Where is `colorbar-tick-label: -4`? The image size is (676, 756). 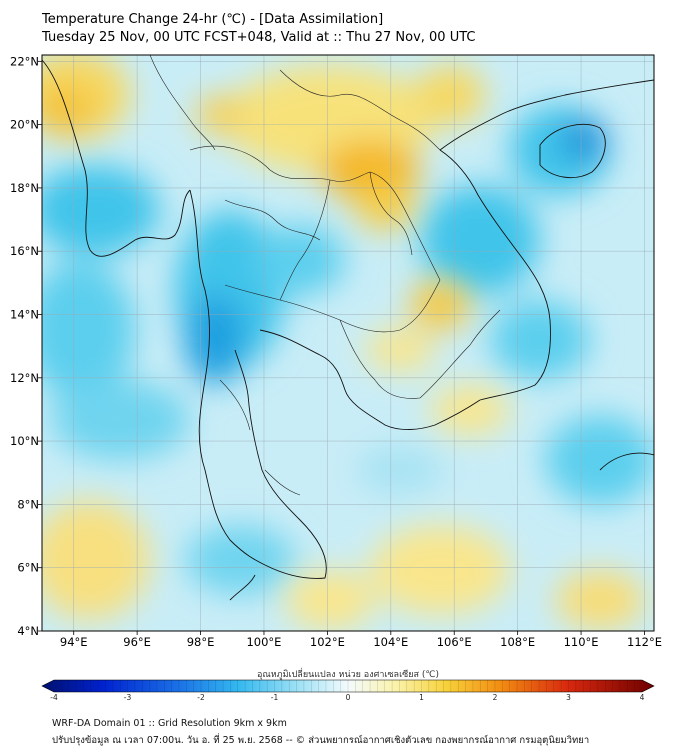
colorbar-tick-label: -4 is located at coordinates (54, 697).